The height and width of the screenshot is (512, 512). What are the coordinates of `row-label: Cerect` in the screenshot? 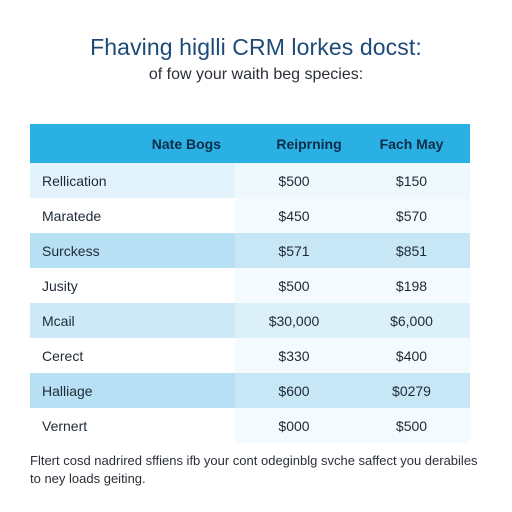 It's located at (132, 355).